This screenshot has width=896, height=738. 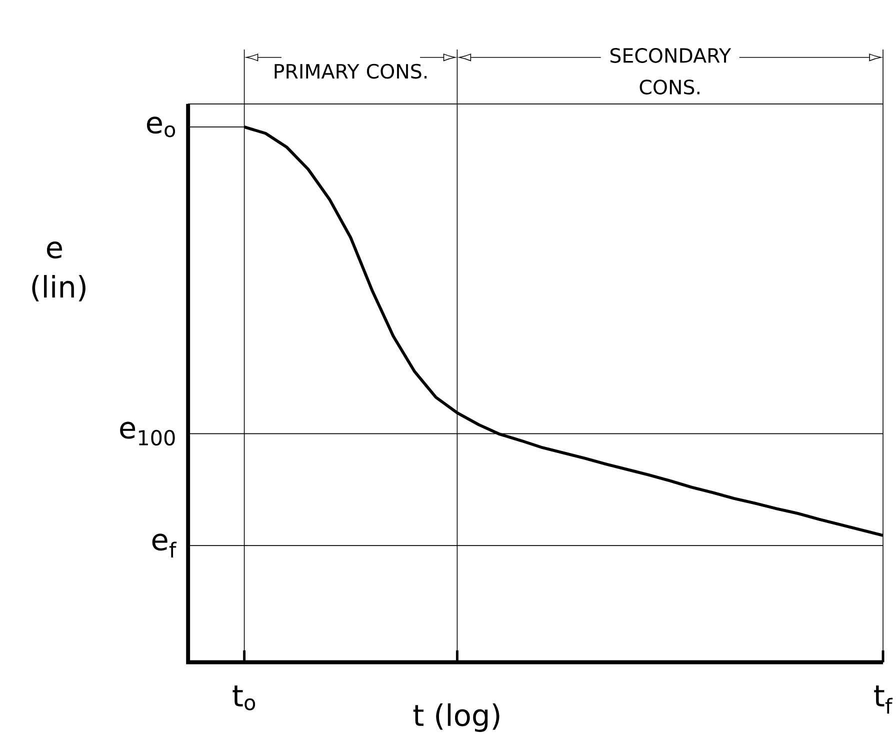 I want to click on text: e$_{o}$, so click(x=161, y=127).